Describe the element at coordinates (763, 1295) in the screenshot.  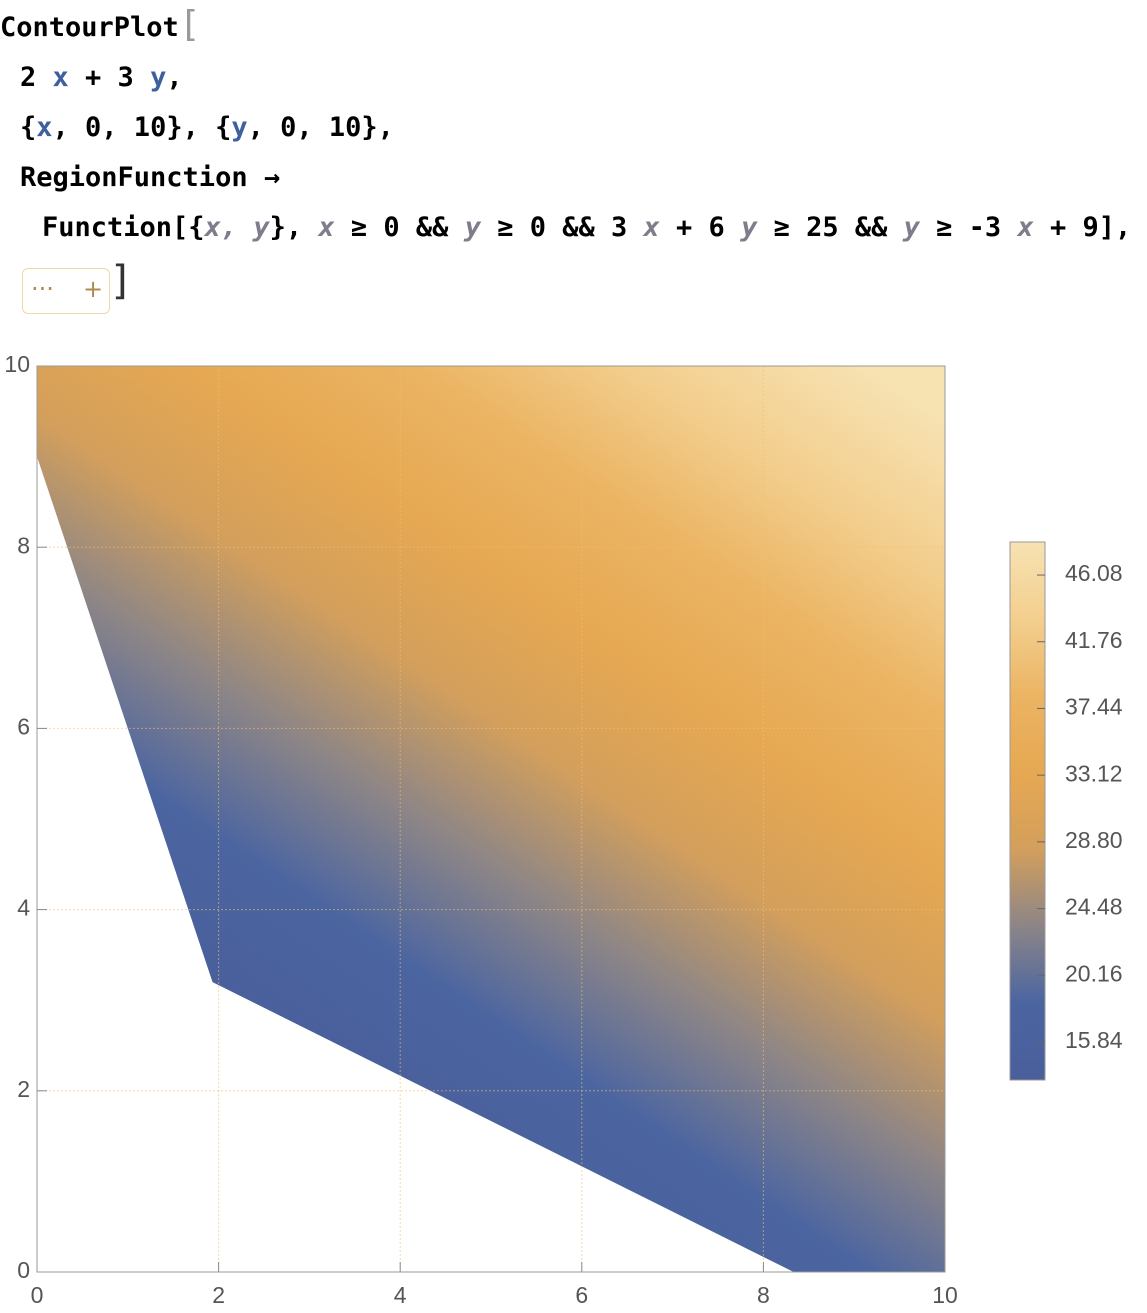
I see `x-tick-label: 8` at that location.